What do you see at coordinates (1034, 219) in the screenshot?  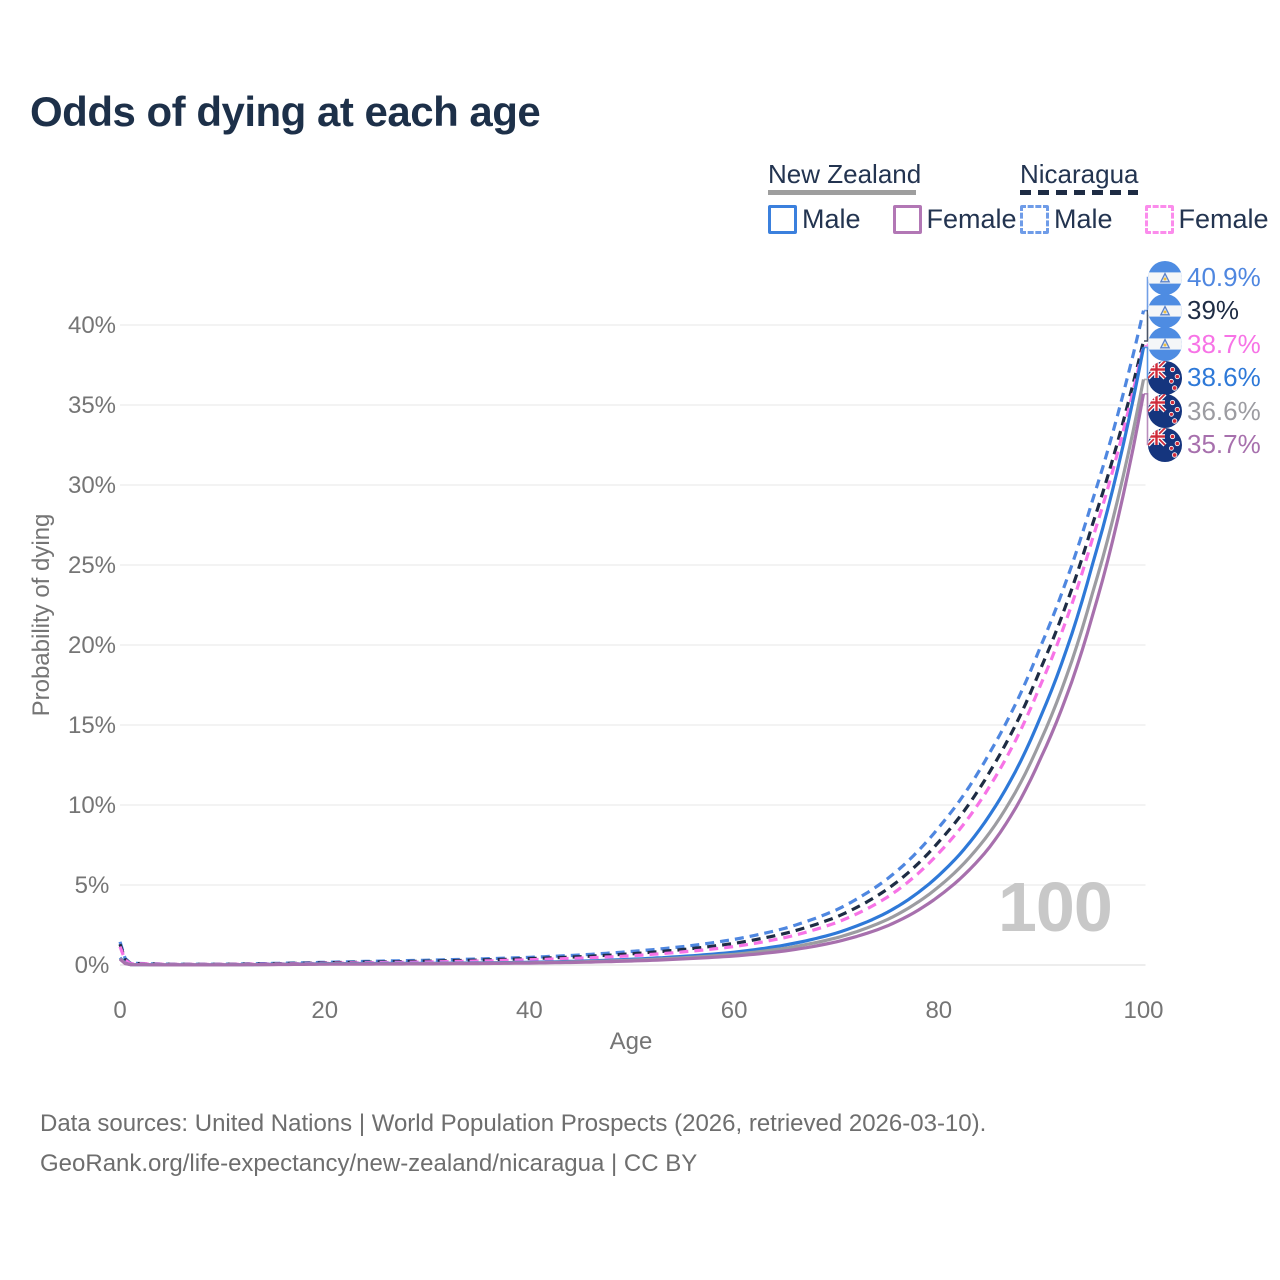 I see `nicaragua-male-swatch-icon` at bounding box center [1034, 219].